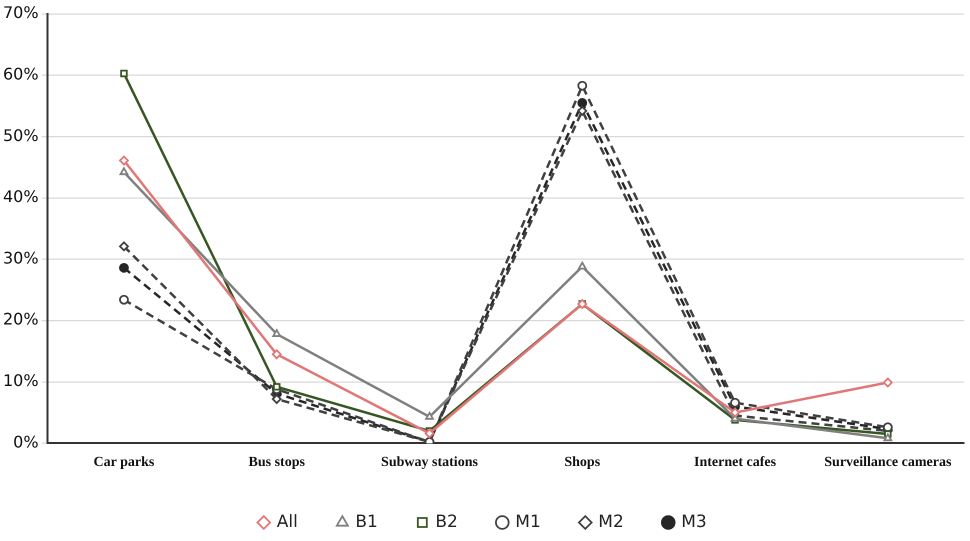 The height and width of the screenshot is (541, 970). I want to click on y-tick-label: 70%, so click(21, 12).